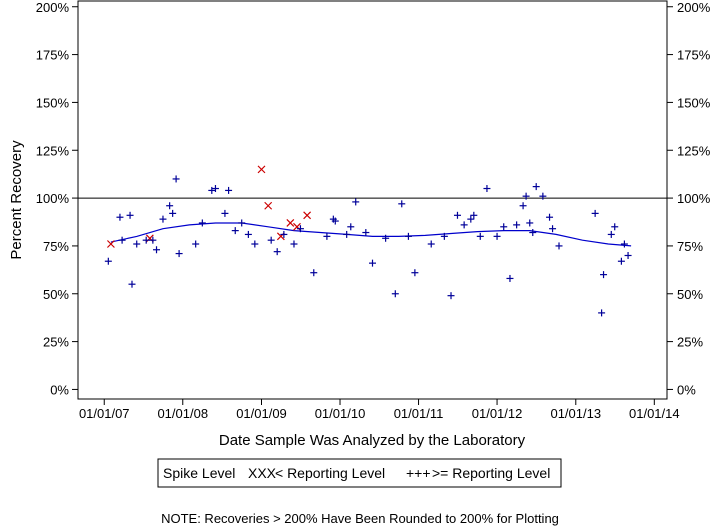  What do you see at coordinates (690, 294) in the screenshot?
I see `y-tick-label-right: 50%` at bounding box center [690, 294].